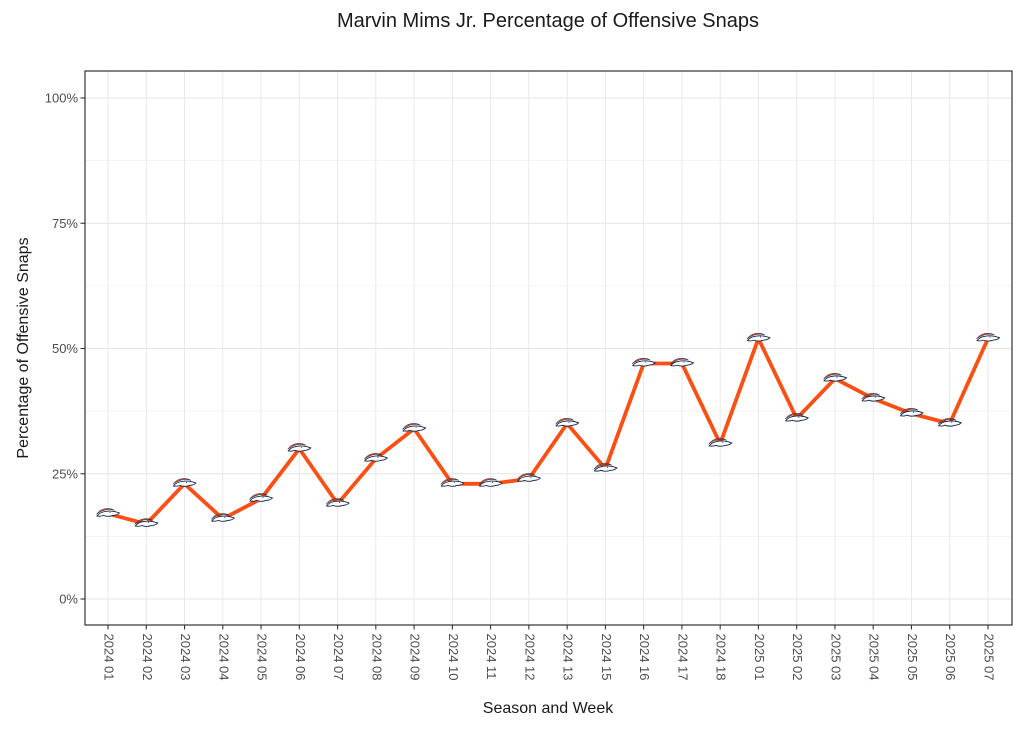 This screenshot has width=1024, height=731. What do you see at coordinates (338, 657) in the screenshot?
I see `x-tick-label: 2024 07` at bounding box center [338, 657].